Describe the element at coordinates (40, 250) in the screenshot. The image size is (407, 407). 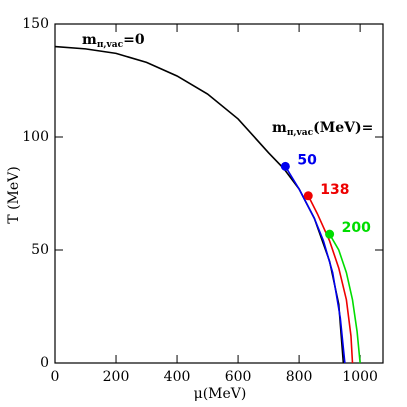
I see `y-tick-label: 50` at that location.